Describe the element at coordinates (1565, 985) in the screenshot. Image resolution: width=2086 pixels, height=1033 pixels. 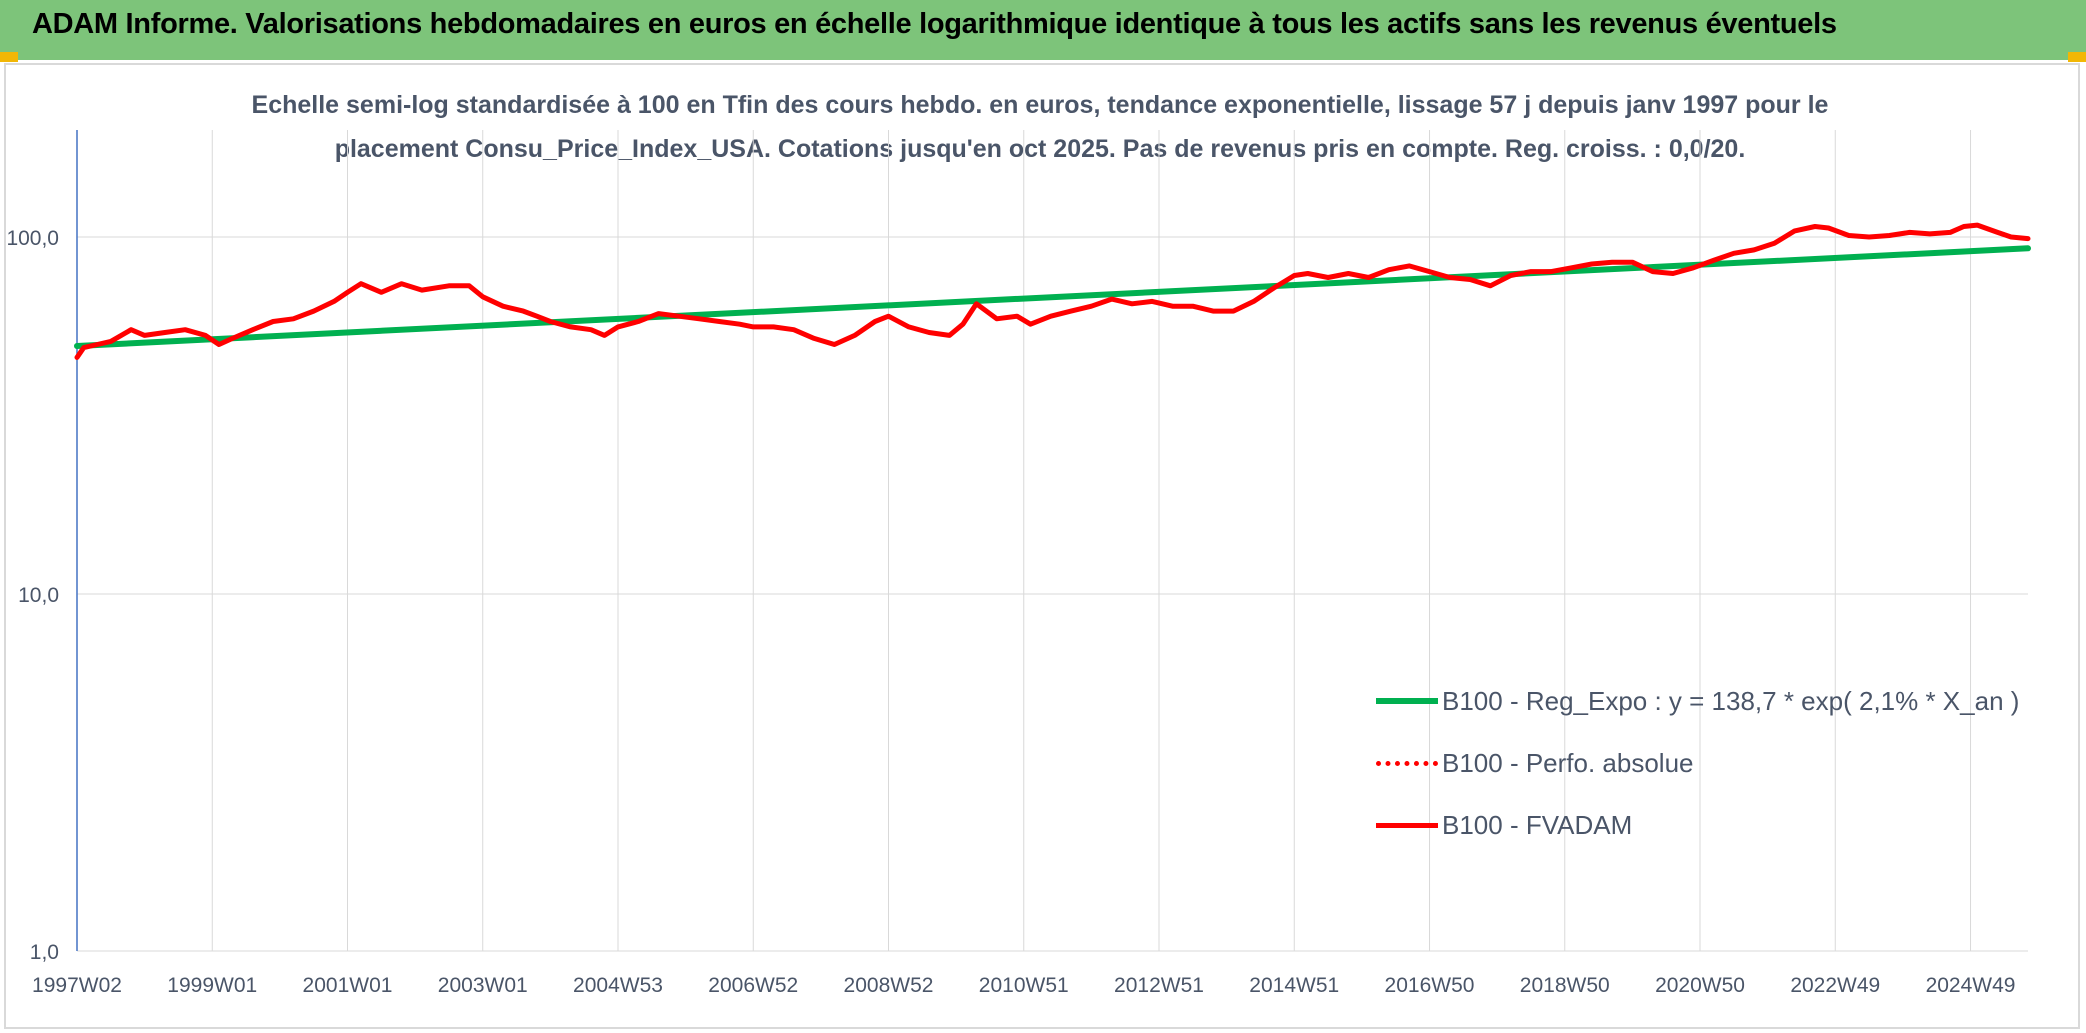
I see `x-tick-label: 2018W50` at that location.